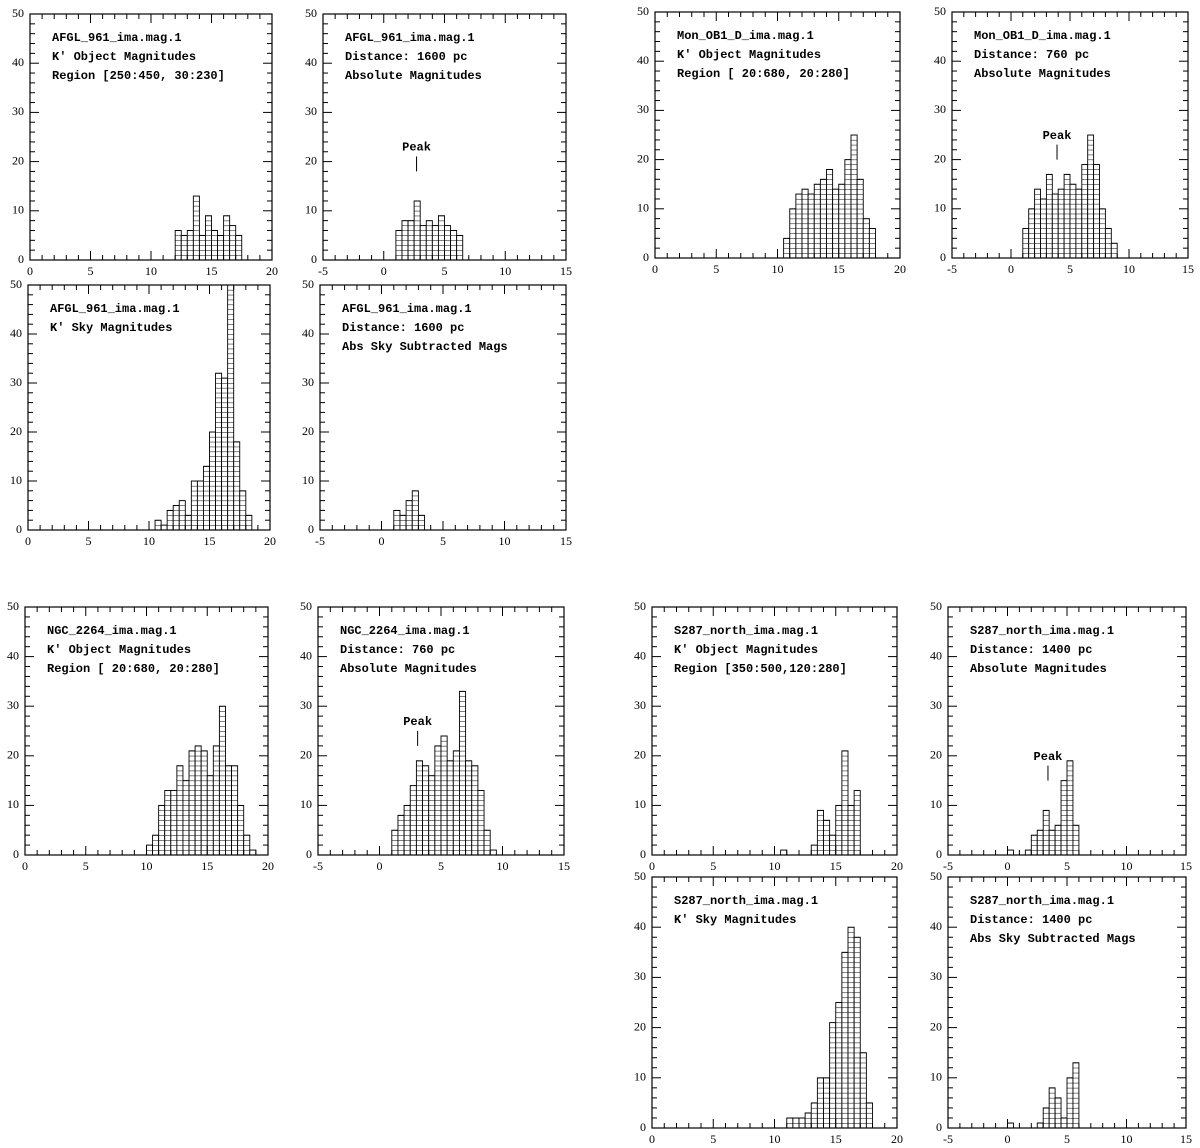 The image size is (1200, 1148). I want to click on panel-label: Region [350:500,120:280], so click(760, 669).